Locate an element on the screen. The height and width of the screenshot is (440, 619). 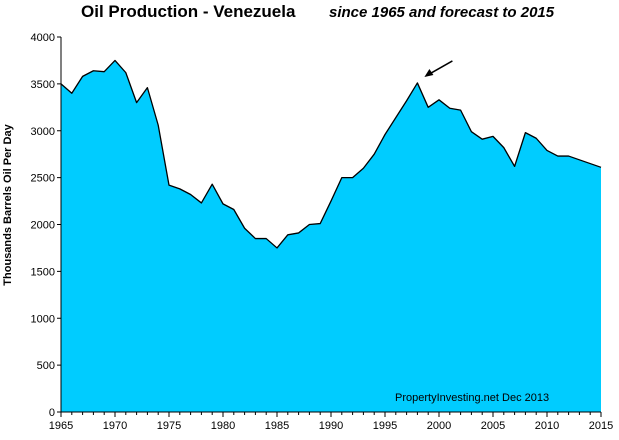
arrow-annotation is located at coordinates (438, 68).